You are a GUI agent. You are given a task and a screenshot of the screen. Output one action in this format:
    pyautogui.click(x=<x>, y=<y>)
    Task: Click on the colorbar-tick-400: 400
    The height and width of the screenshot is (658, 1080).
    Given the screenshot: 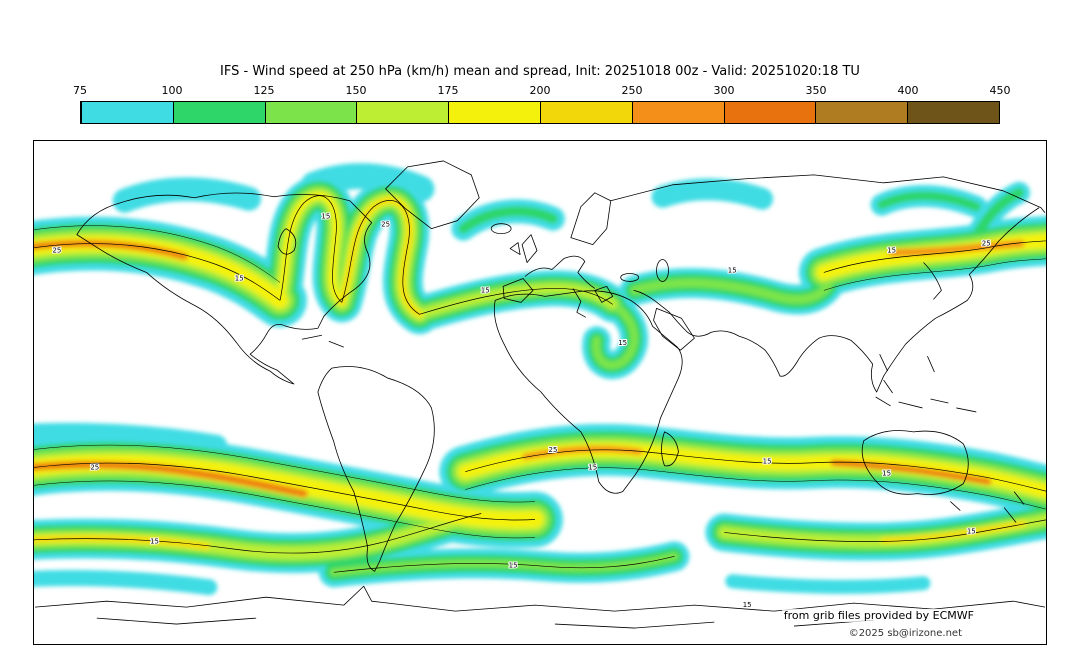 What is the action you would take?
    pyautogui.click(x=908, y=90)
    